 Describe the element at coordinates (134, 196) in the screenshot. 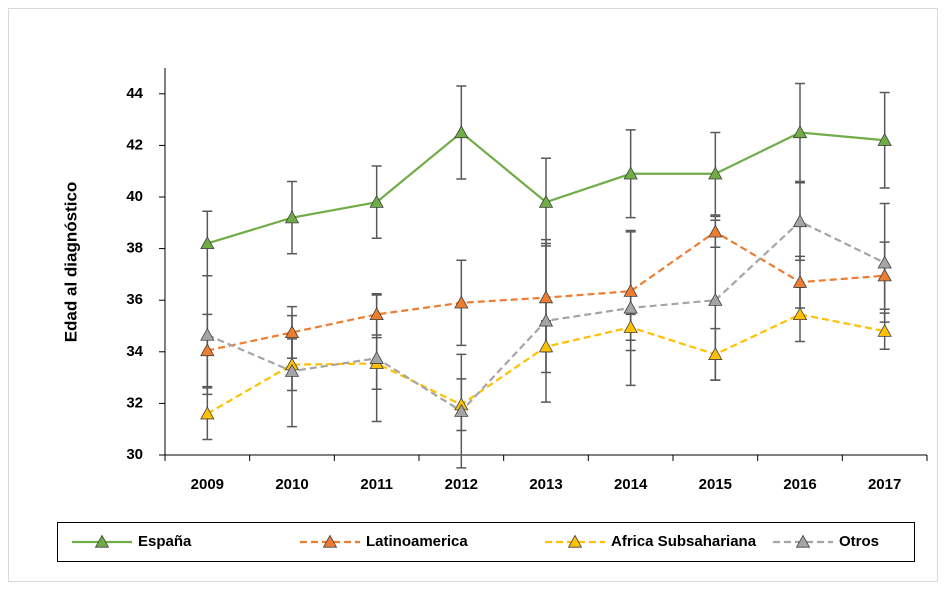

I see `y-tick-label: 40` at that location.